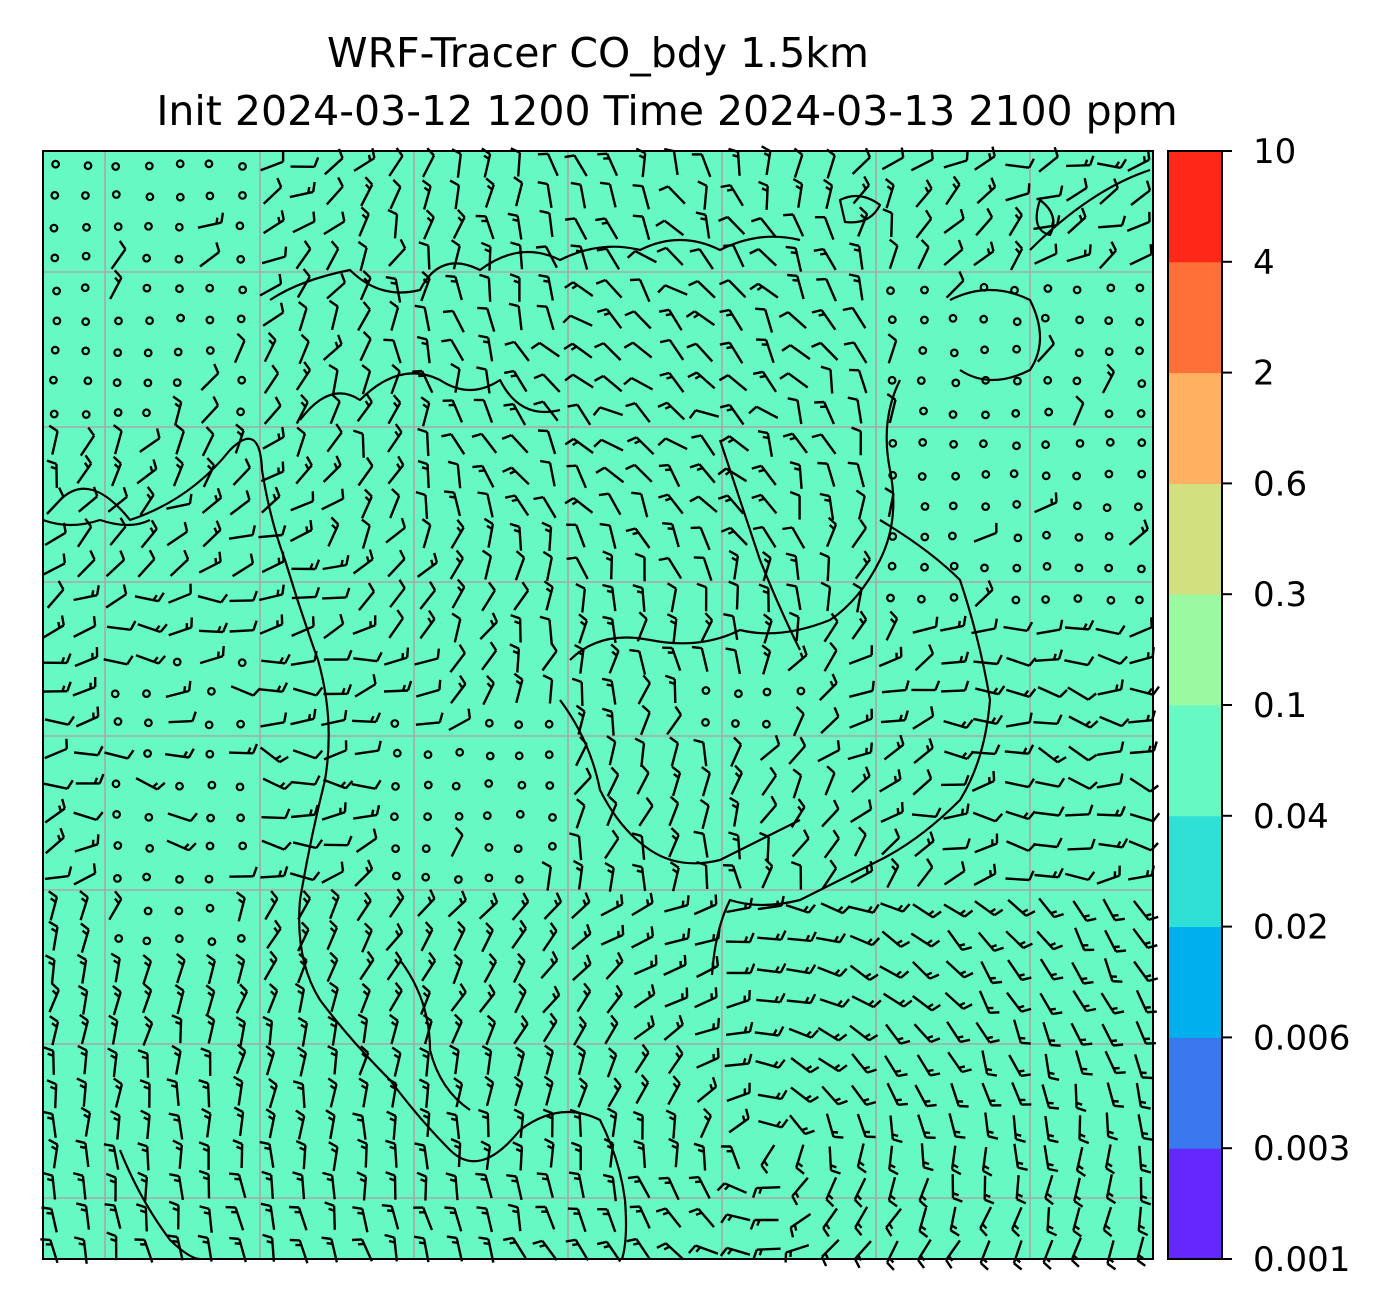 This screenshot has width=1400, height=1313. I want to click on colorbar-segment, so click(1195, 761).